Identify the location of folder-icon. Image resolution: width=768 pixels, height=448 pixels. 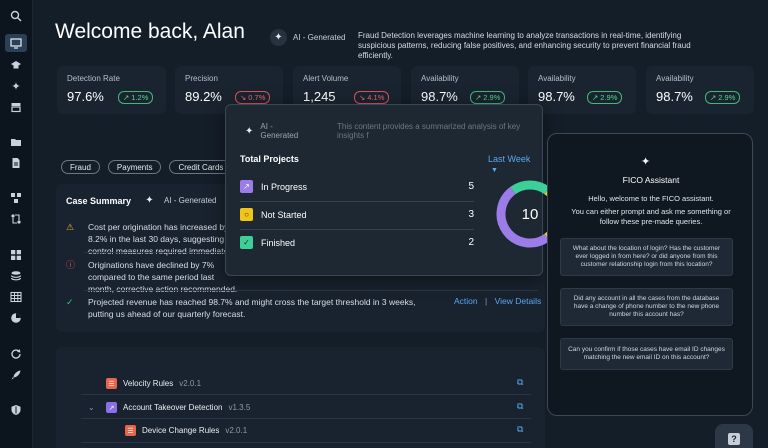
(16, 142).